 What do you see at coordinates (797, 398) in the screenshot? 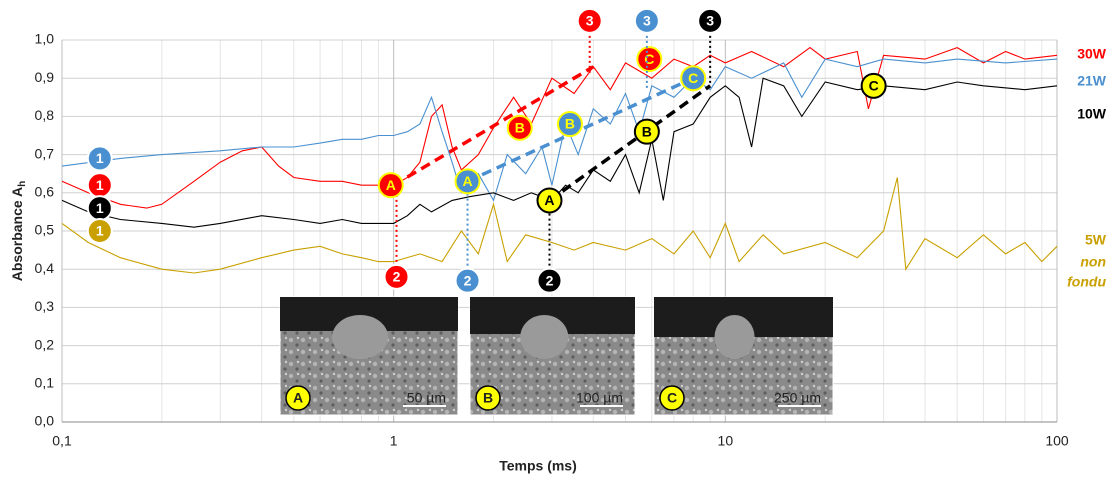
I see `inset-scale: 250 µm` at bounding box center [797, 398].